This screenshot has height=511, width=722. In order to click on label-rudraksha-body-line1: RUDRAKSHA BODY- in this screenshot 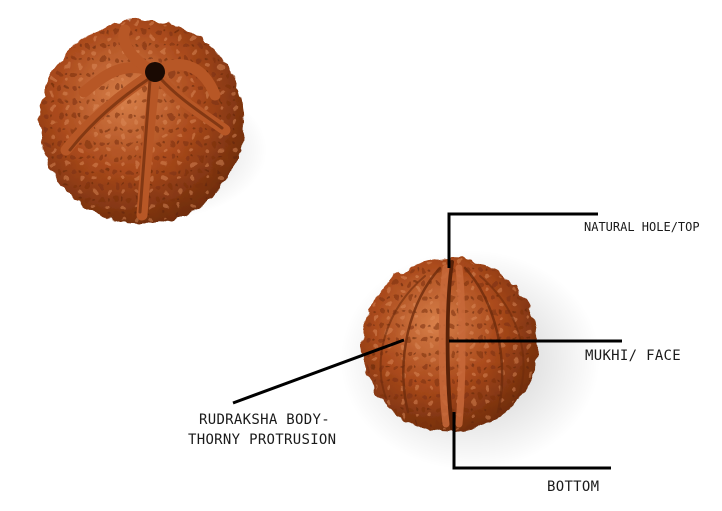, I will do `click(264, 420)`.